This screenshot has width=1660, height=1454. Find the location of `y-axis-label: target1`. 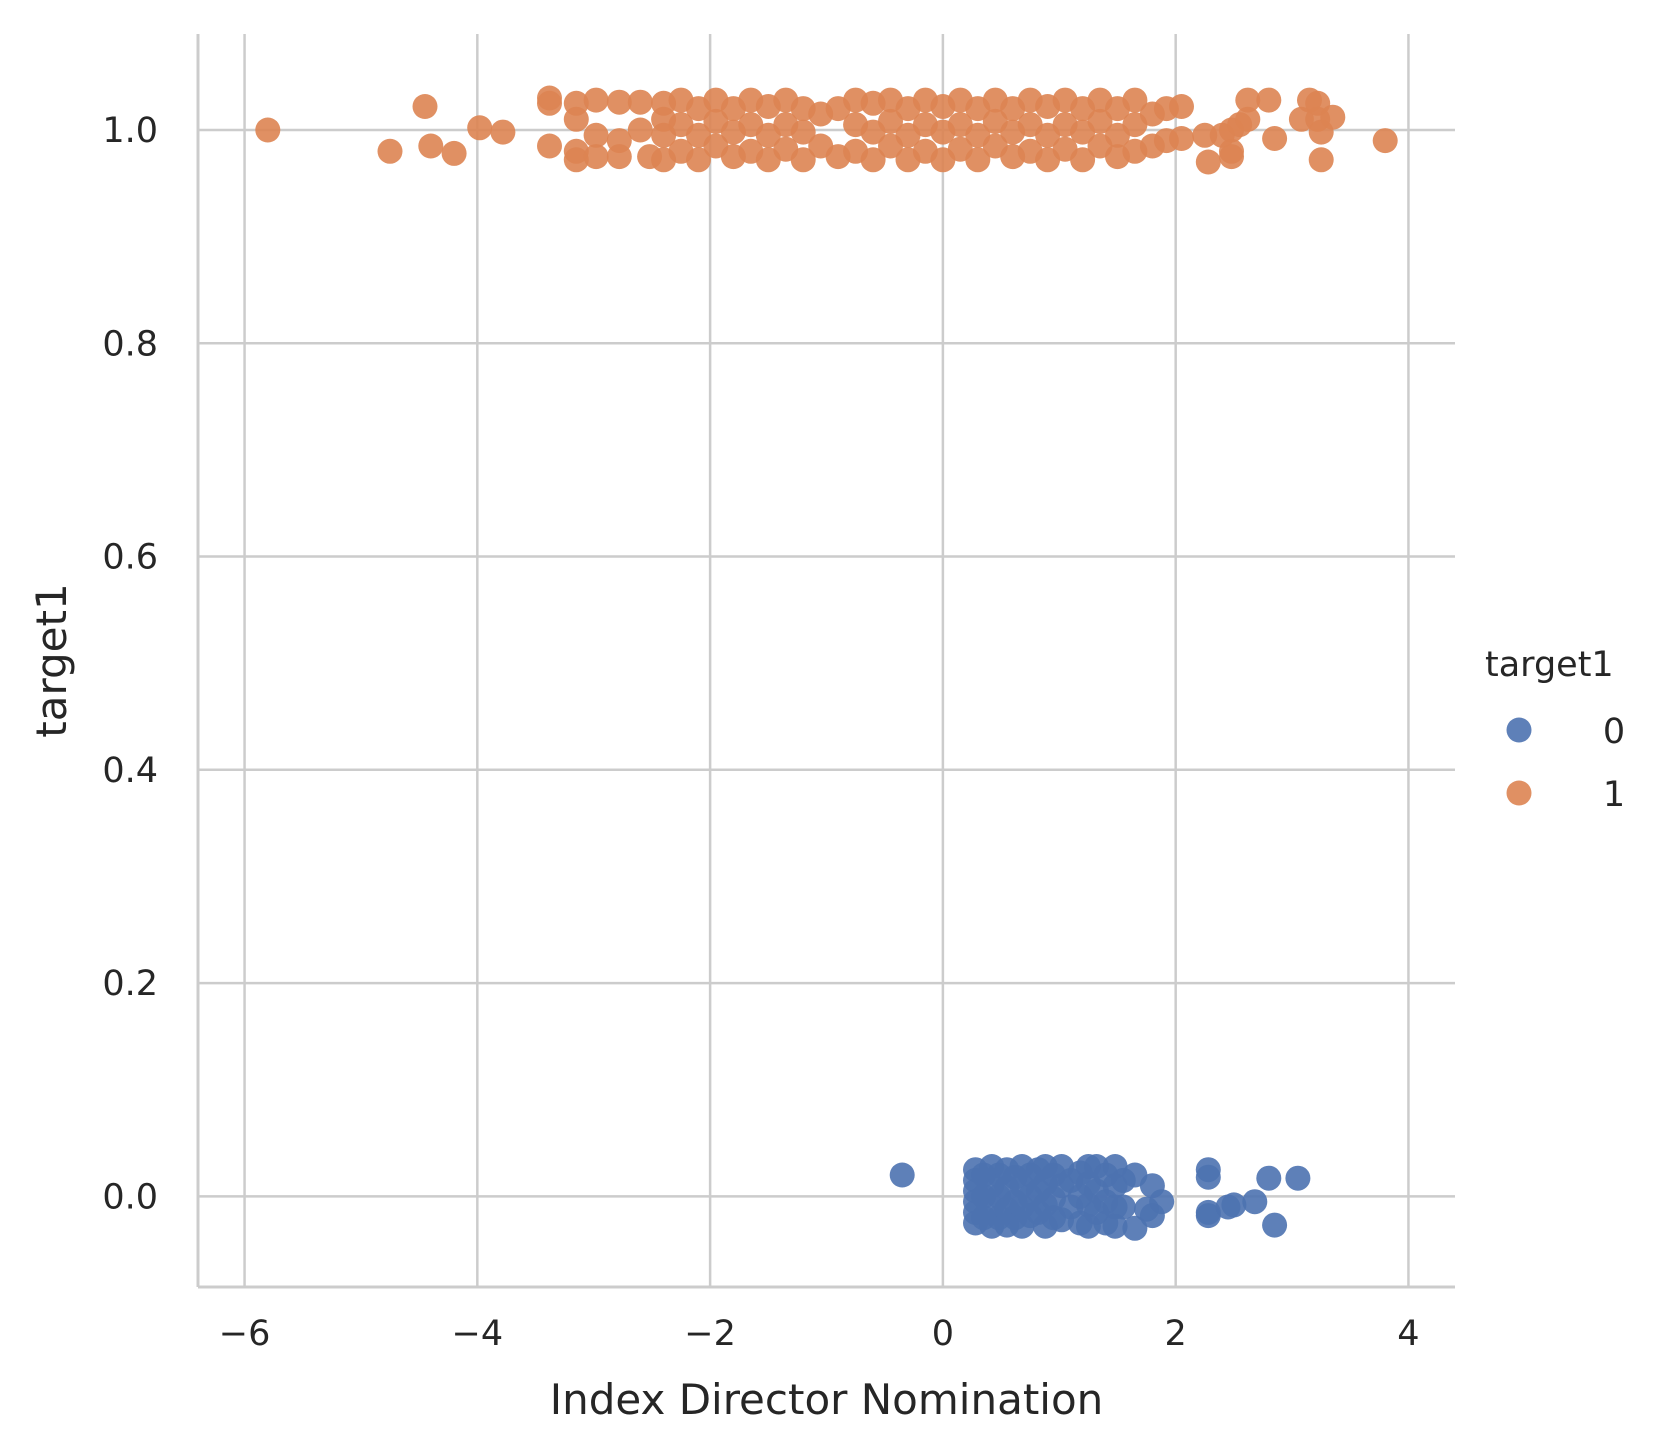

y-axis-label: target1 is located at coordinates (51, 660).